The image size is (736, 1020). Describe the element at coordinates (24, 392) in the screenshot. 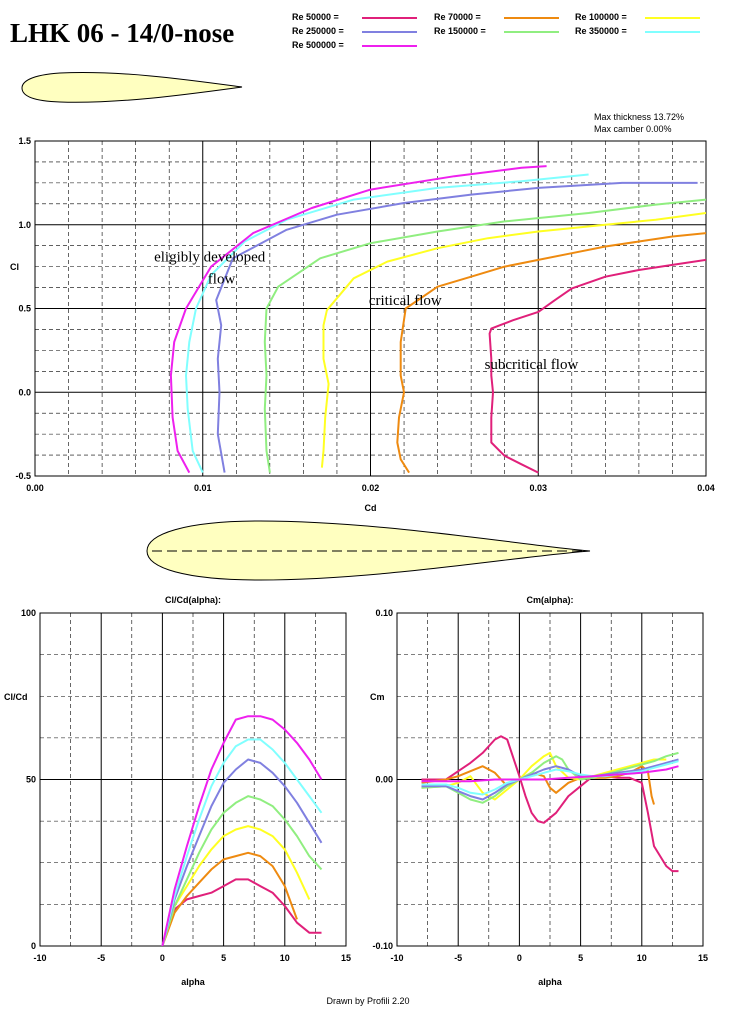

I see `y-tick-label: 0.0` at that location.